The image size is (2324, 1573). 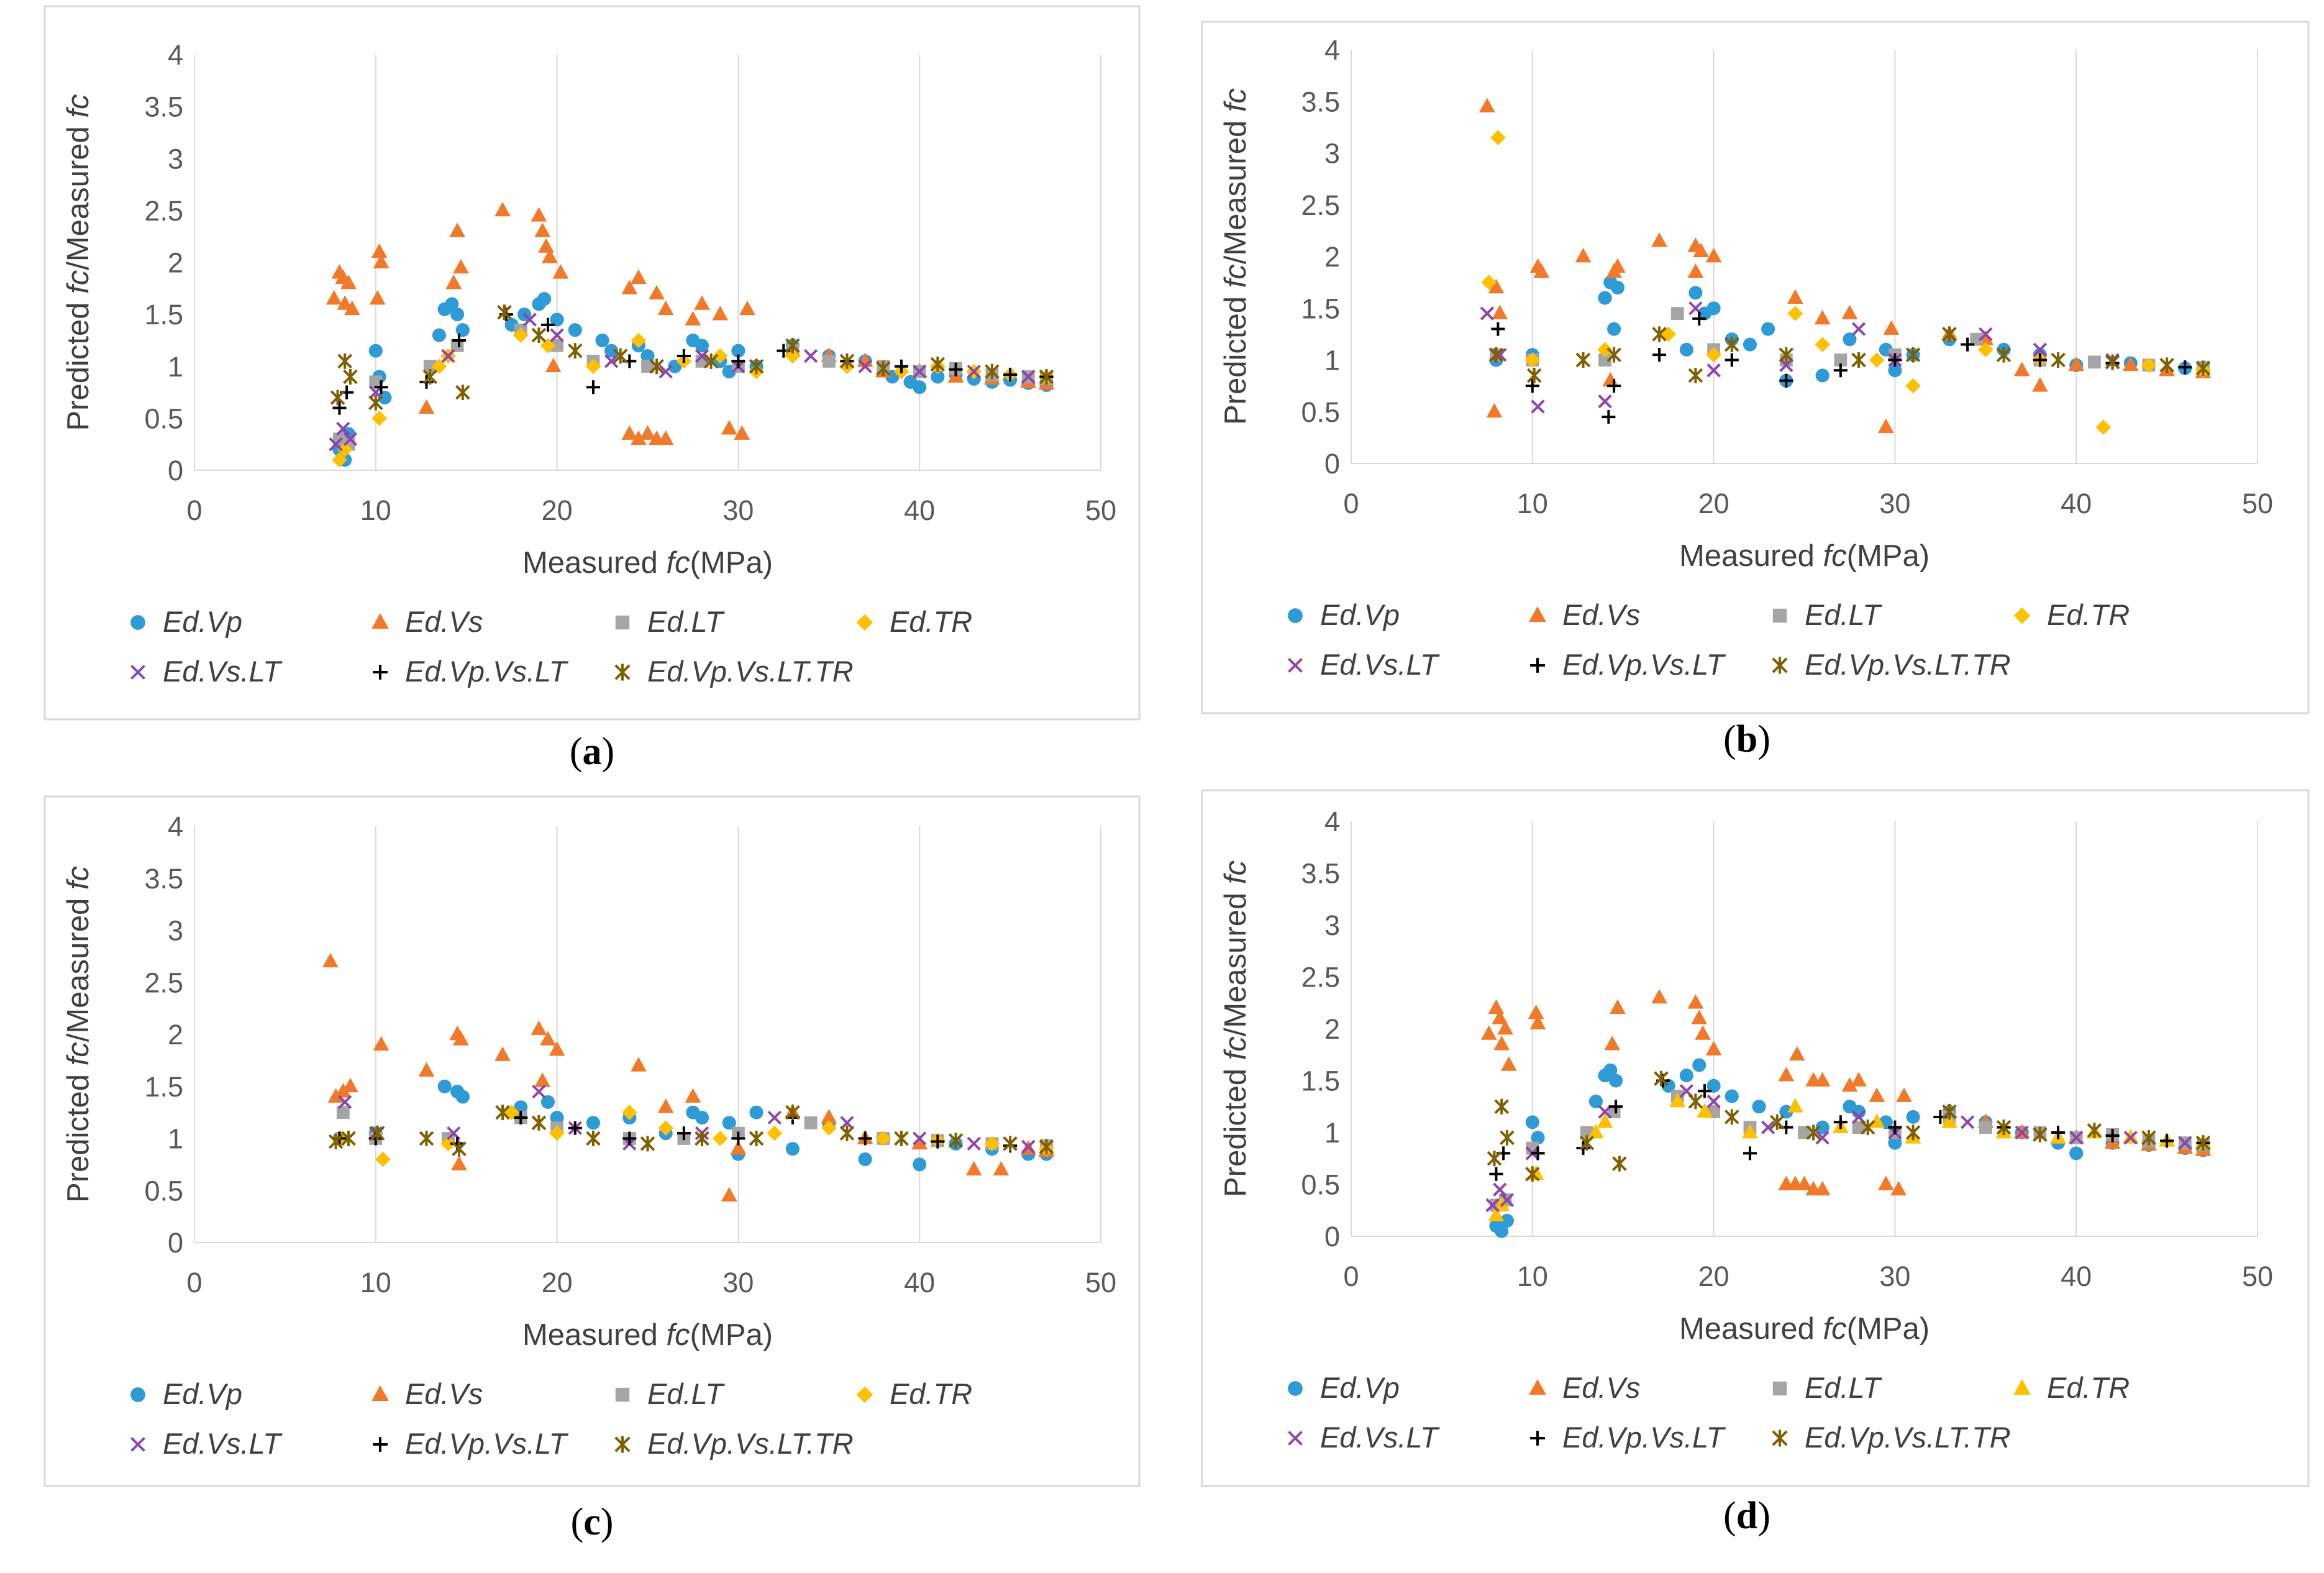 What do you see at coordinates (223, 671) in the screenshot?
I see `legend-label: Ed.Vs.LT` at bounding box center [223, 671].